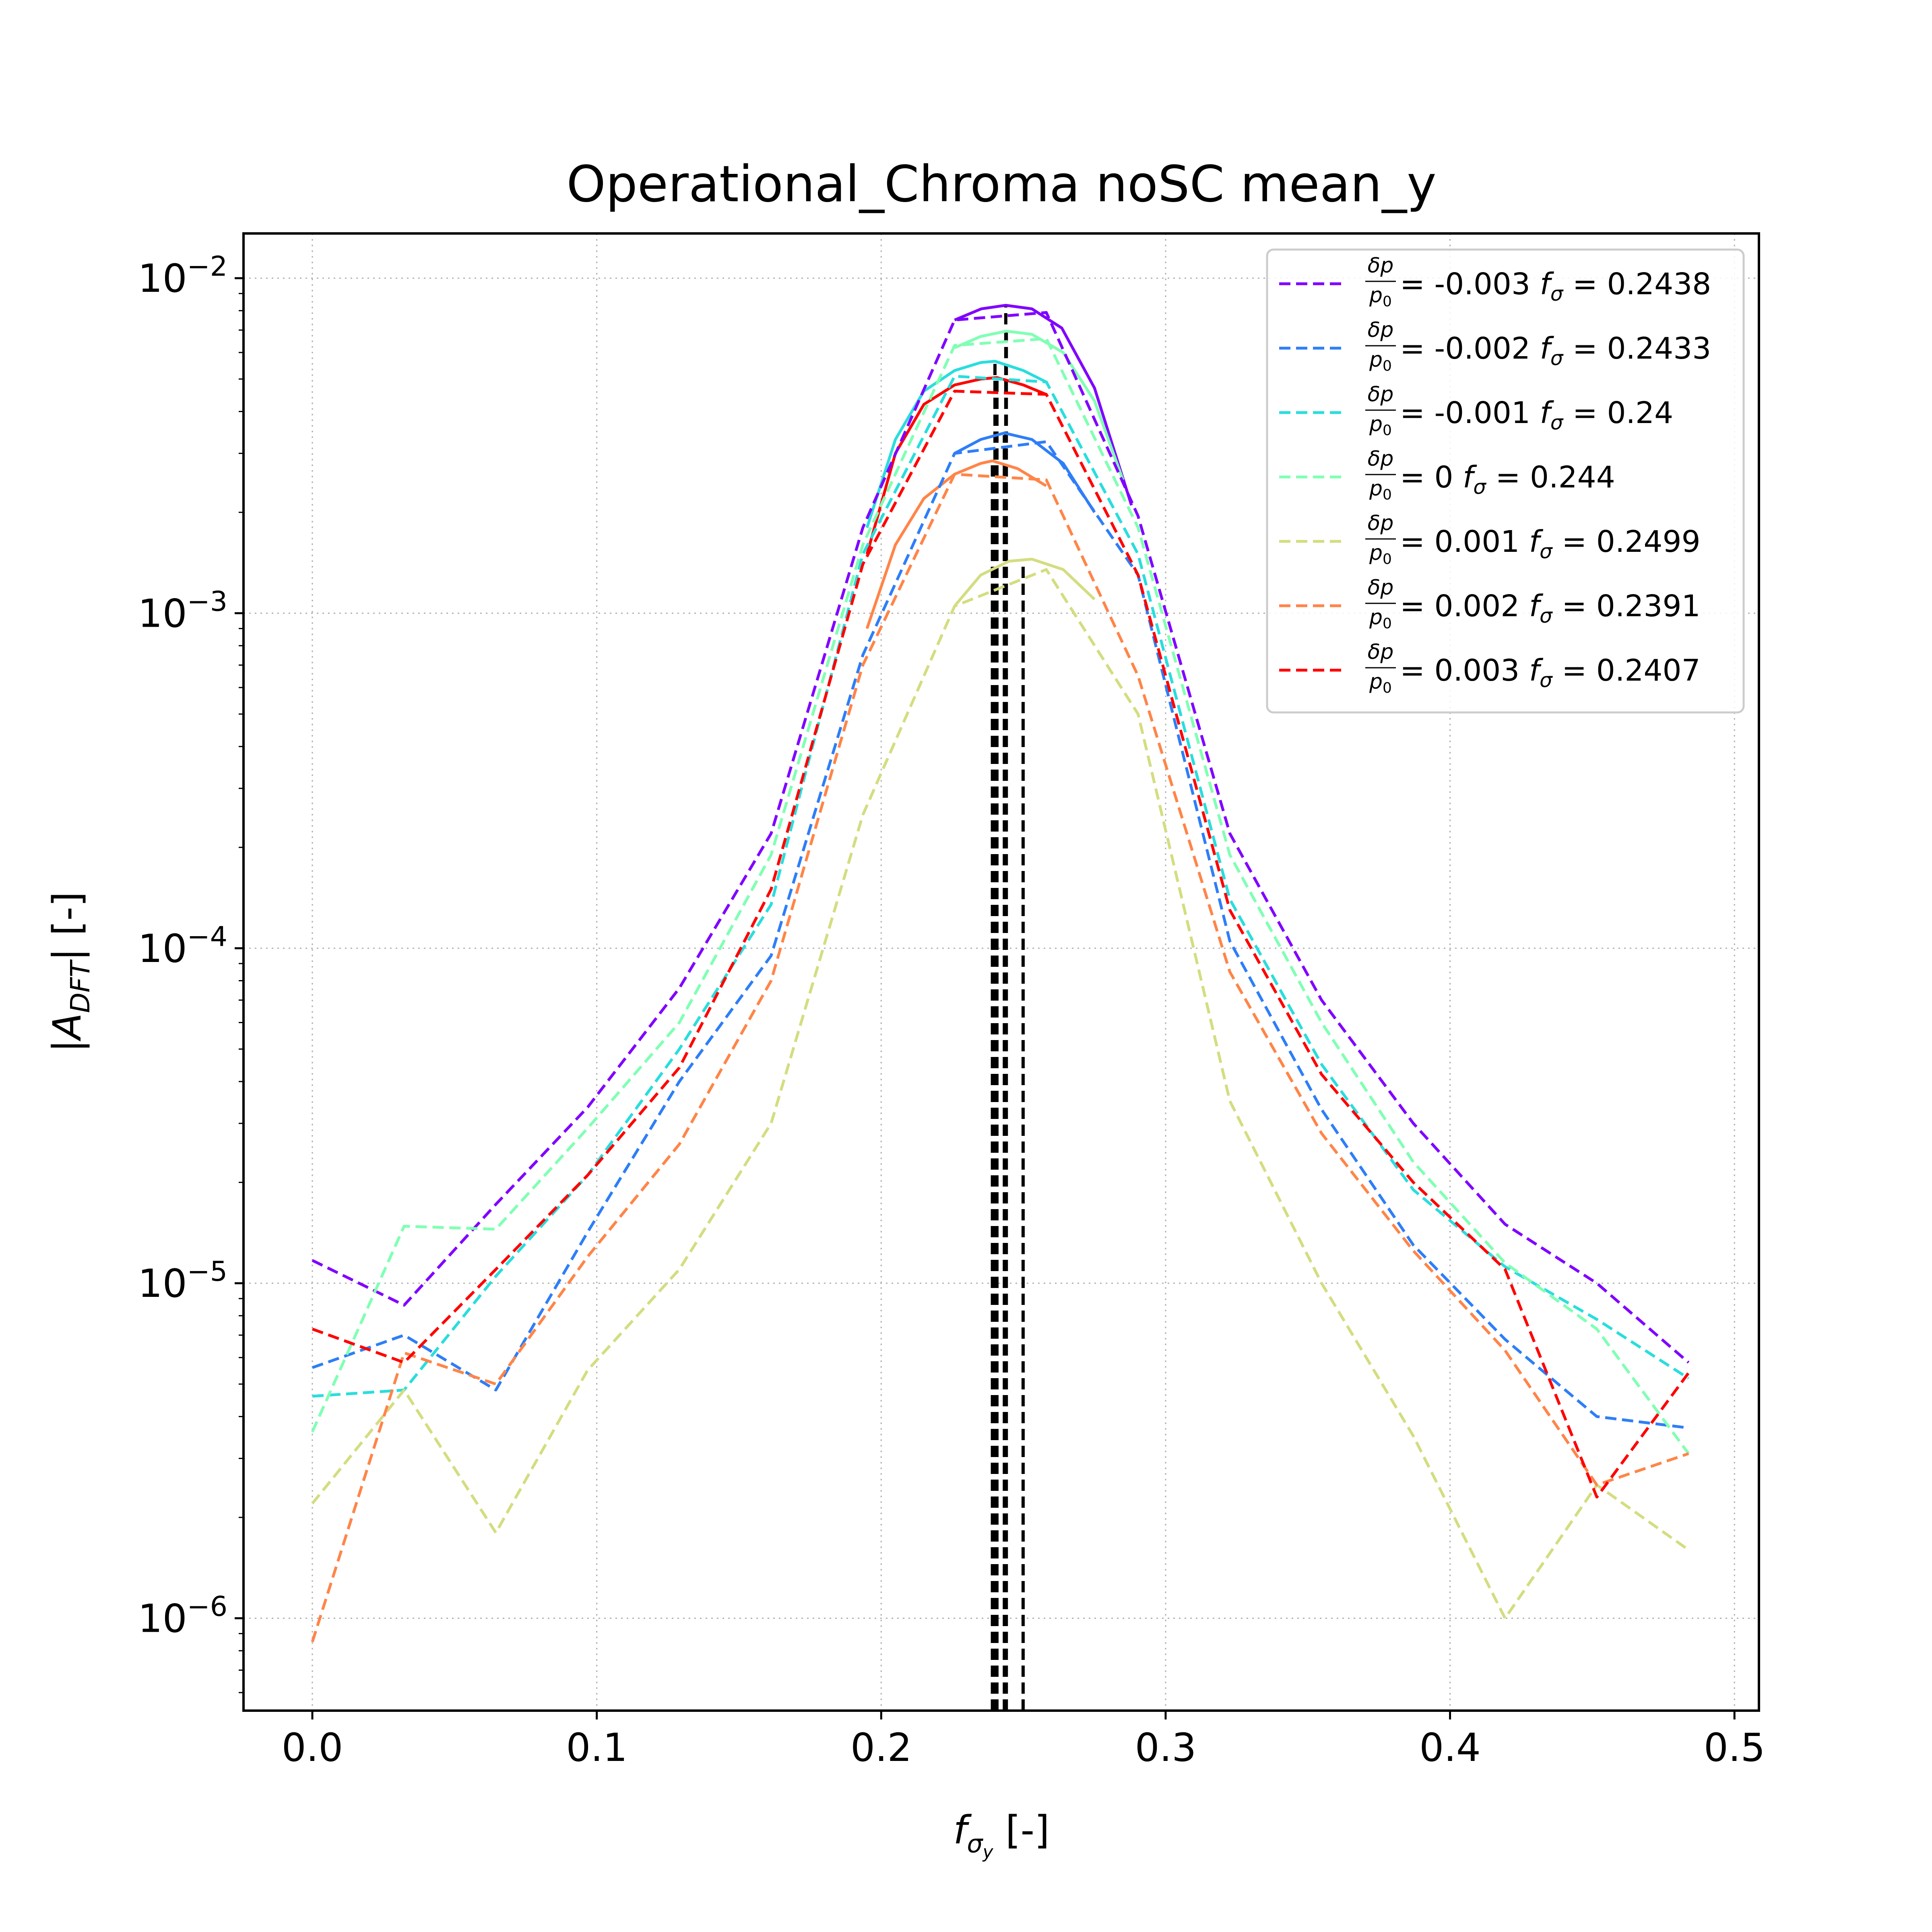 The height and width of the screenshot is (1932, 1932). What do you see at coordinates (596, 1747) in the screenshot?
I see `x-tick-label: 0.1` at bounding box center [596, 1747].